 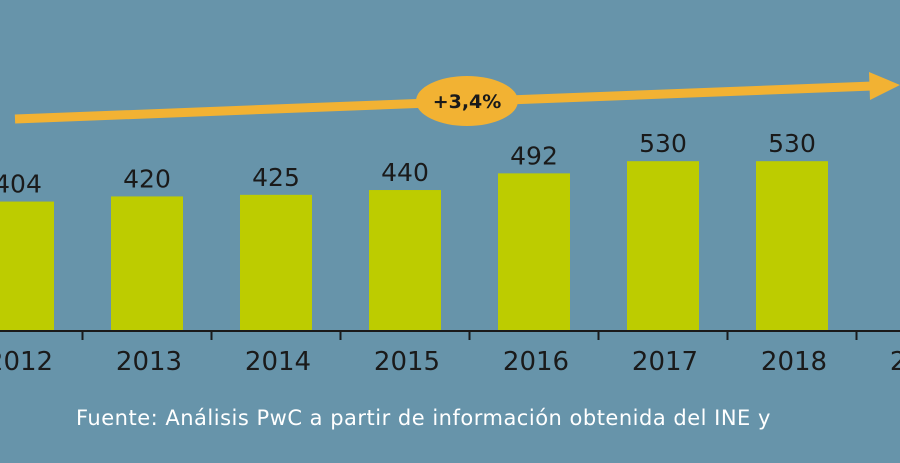 I want to click on x-tick-label-2018: 2018, so click(x=794, y=362).